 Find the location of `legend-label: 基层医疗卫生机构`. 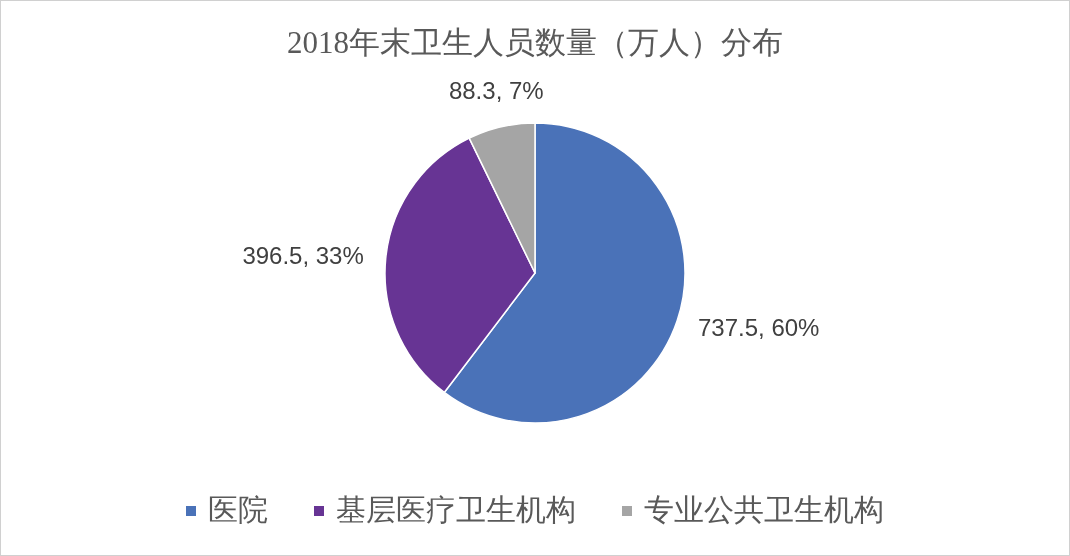

legend-label: 基层医疗卫生机构 is located at coordinates (456, 509).